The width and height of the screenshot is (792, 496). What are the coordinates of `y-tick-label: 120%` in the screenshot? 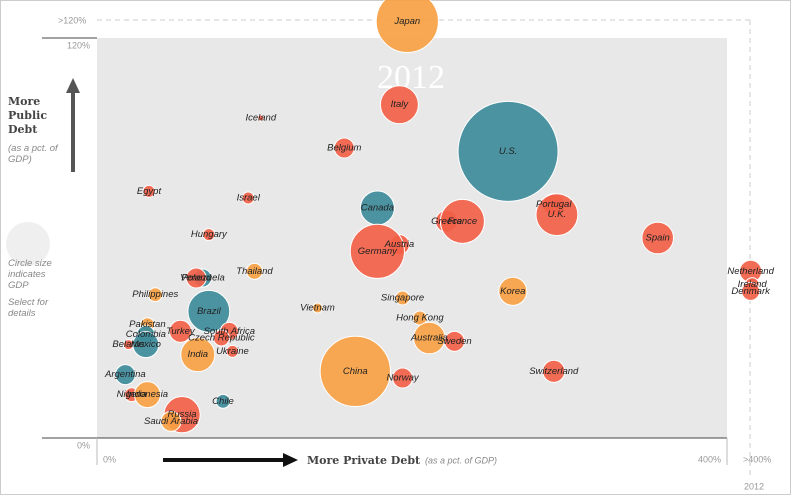 It's located at (78, 45).